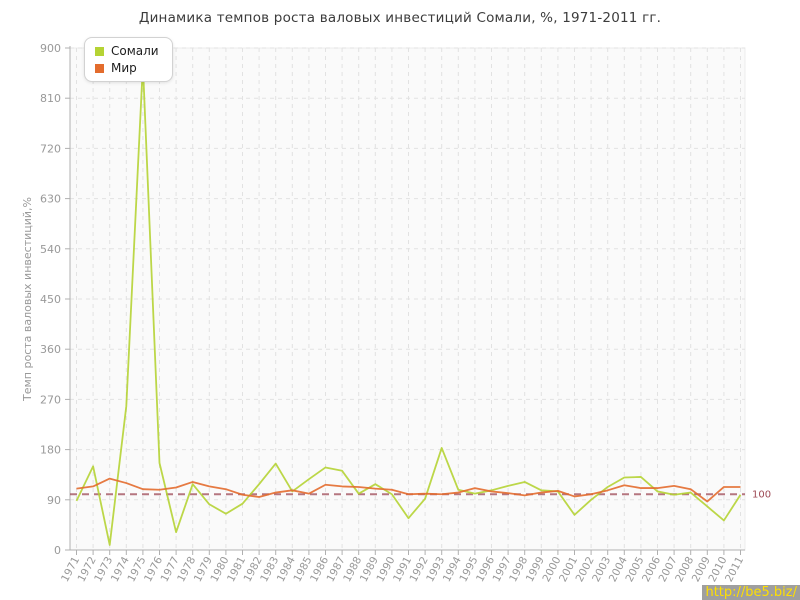 The height and width of the screenshot is (600, 800). I want to click on y-axis-labels: 0 90 180 270 360 450 540 630 720 810 900, so click(50, 299).